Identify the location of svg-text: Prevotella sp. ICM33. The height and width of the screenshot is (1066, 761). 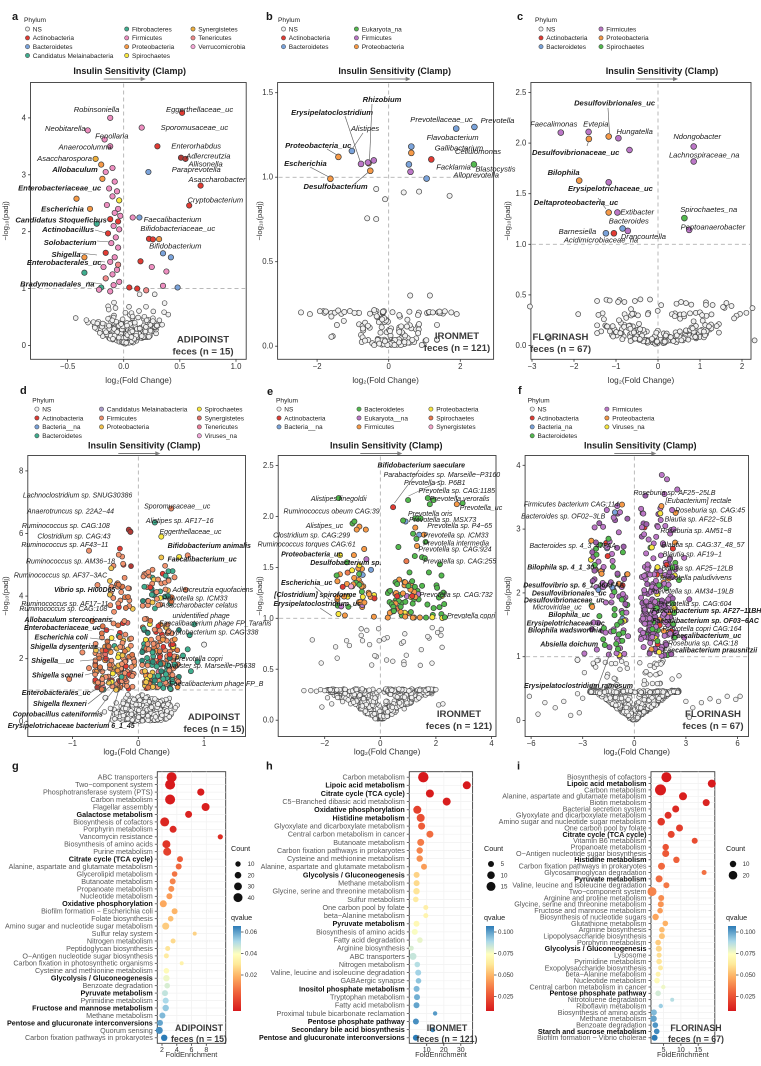
(456, 536).